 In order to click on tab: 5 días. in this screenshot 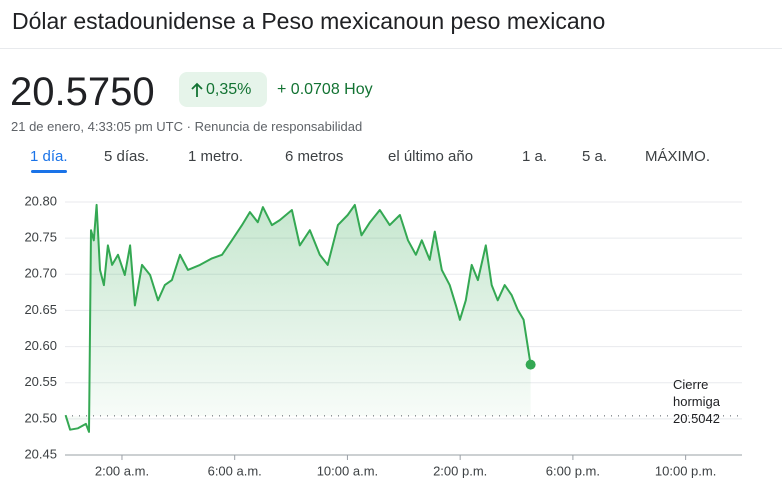, I will do `click(127, 156)`.